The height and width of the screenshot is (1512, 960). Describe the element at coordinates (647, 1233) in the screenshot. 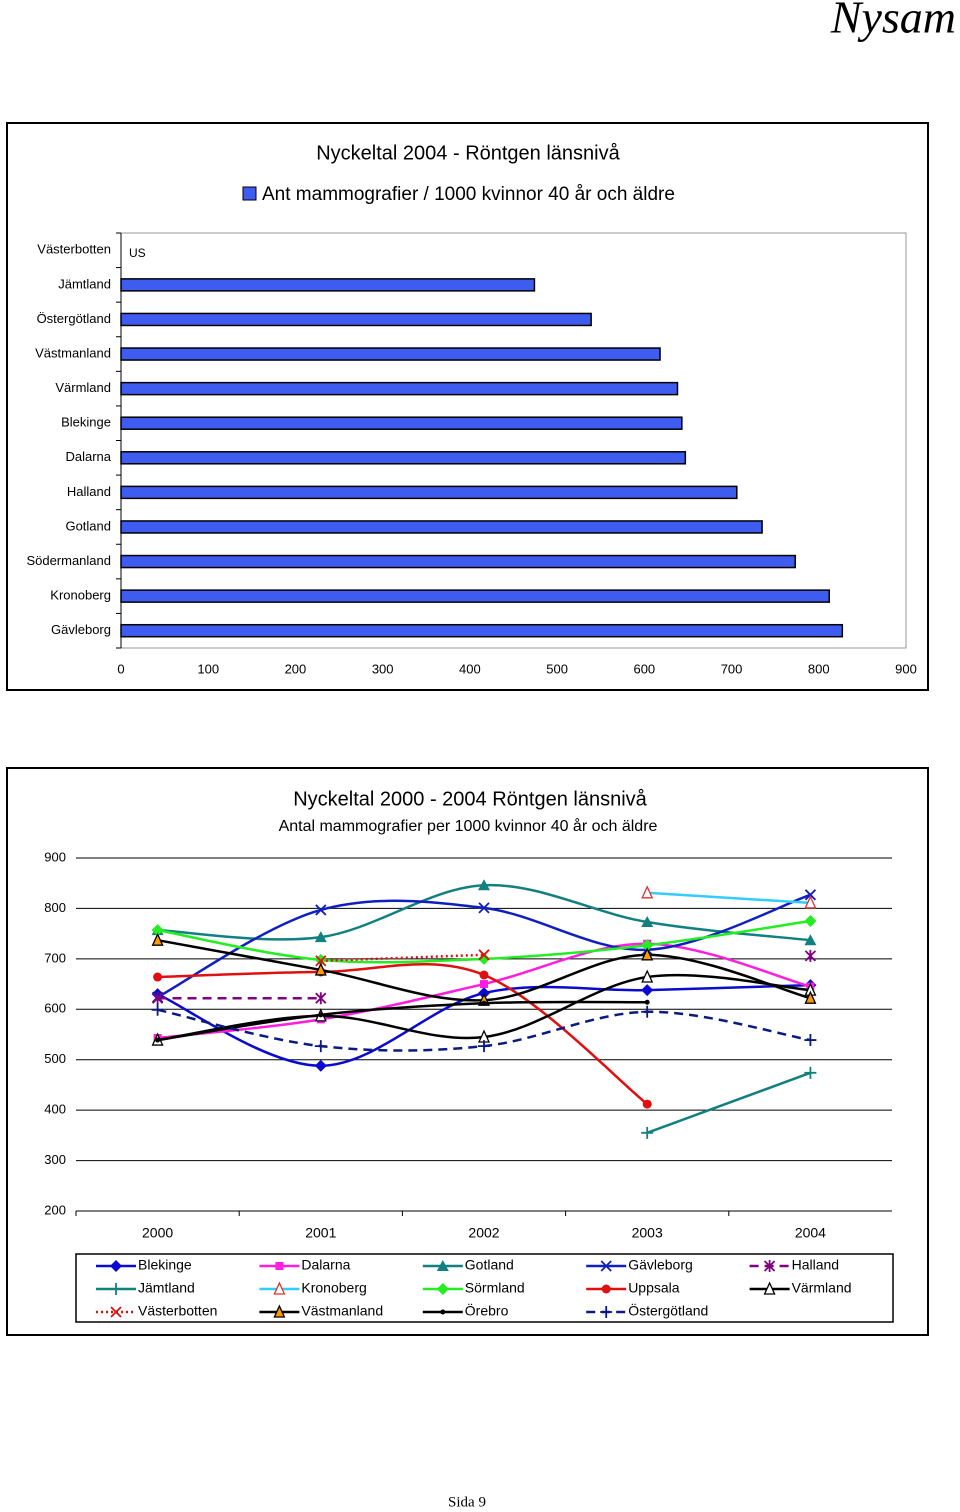

I see `x-tick-label: 2003` at that location.